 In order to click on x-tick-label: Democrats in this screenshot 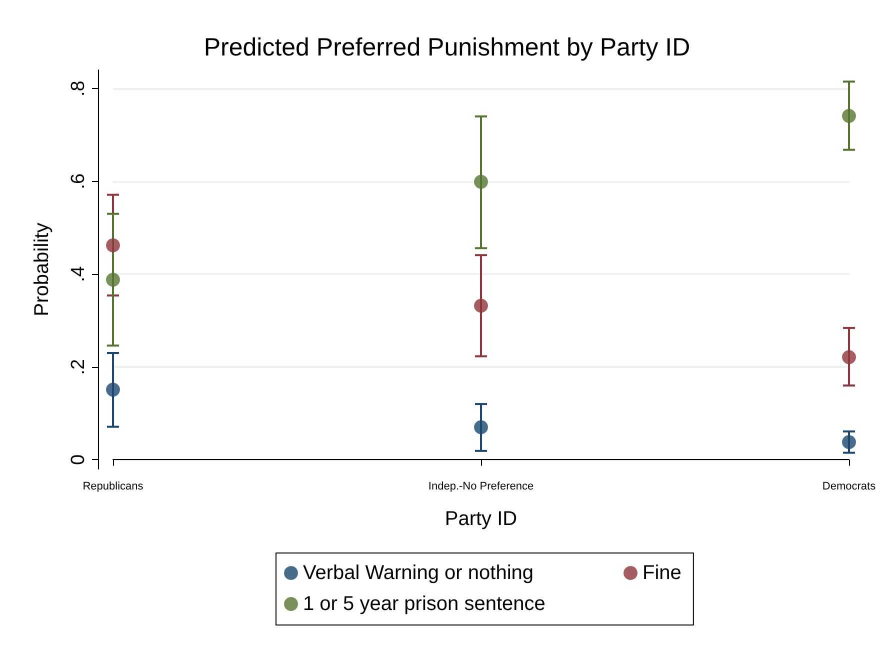, I will do `click(849, 486)`.